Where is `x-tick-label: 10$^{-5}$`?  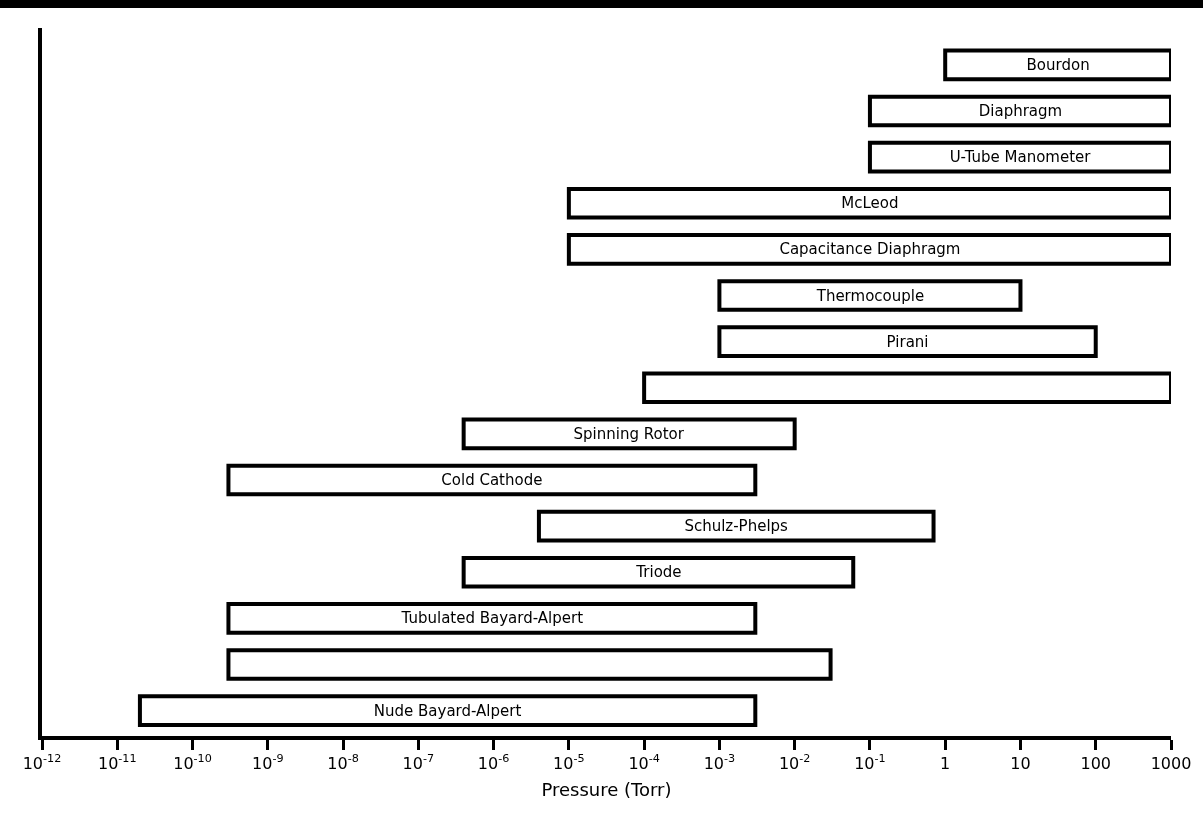
x-tick-label: 10$^{-5}$ is located at coordinates (569, 763).